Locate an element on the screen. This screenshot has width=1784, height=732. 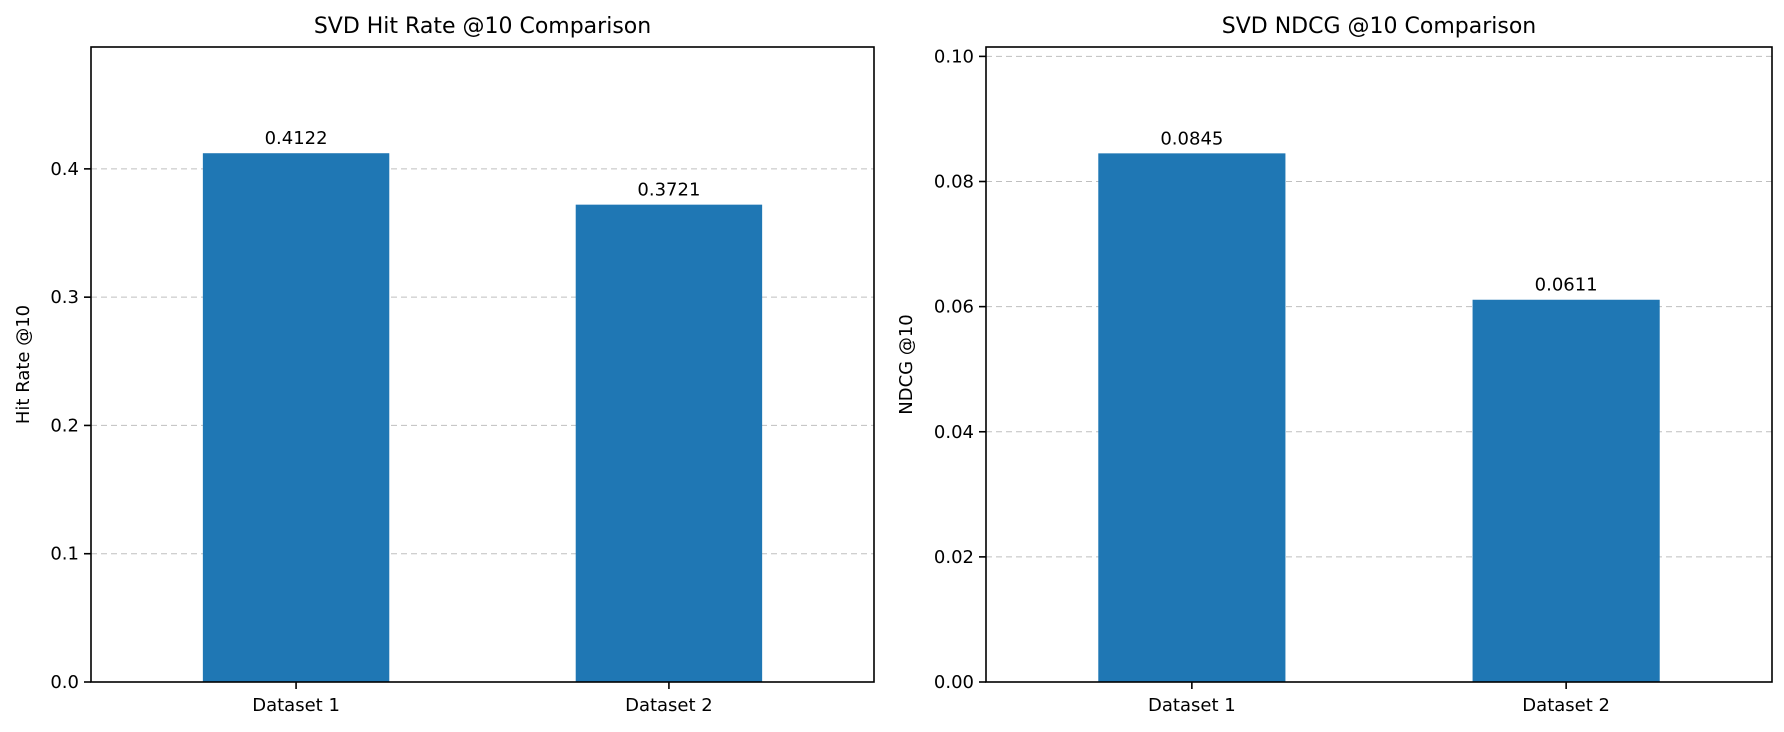
chart1-ylabel: Hit Rate @10 is located at coordinates (23, 364).